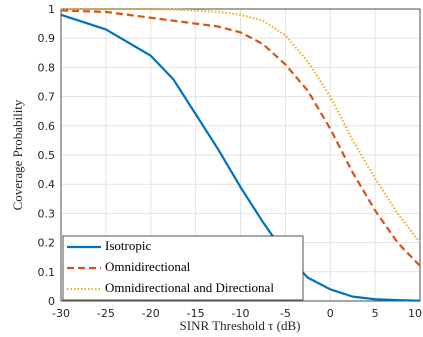 The height and width of the screenshot is (337, 423). Describe the element at coordinates (17, 154) in the screenshot. I see `y-axis-label: Coverage Probability` at that location.